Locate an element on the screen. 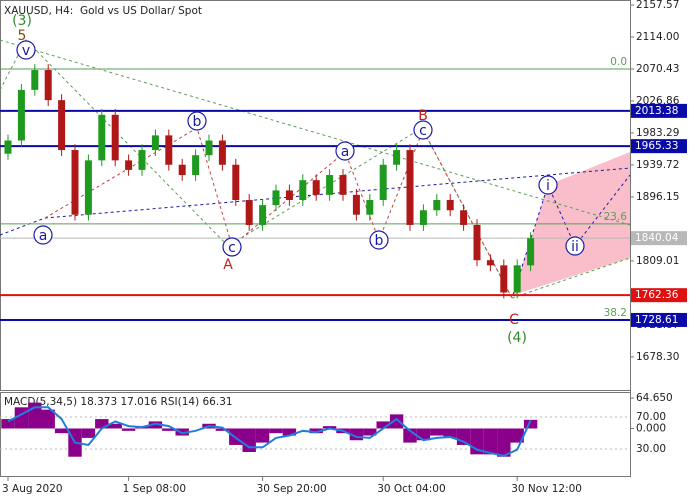  wave-label: i is located at coordinates (548, 186).